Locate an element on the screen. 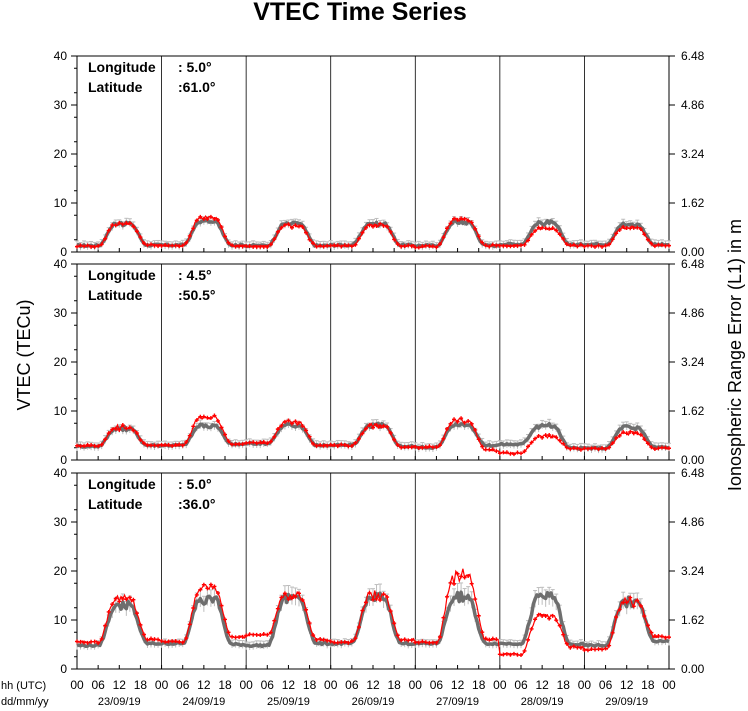 The width and height of the screenshot is (748, 711). reference-series-line is located at coordinates (372, 233).